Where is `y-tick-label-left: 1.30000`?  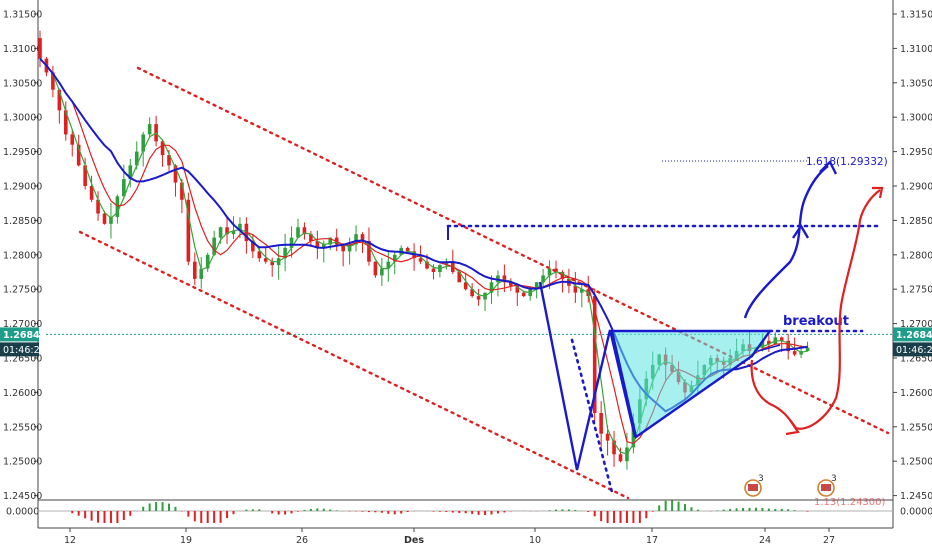 y-tick-label-left: 1.30000 is located at coordinates (22, 118).